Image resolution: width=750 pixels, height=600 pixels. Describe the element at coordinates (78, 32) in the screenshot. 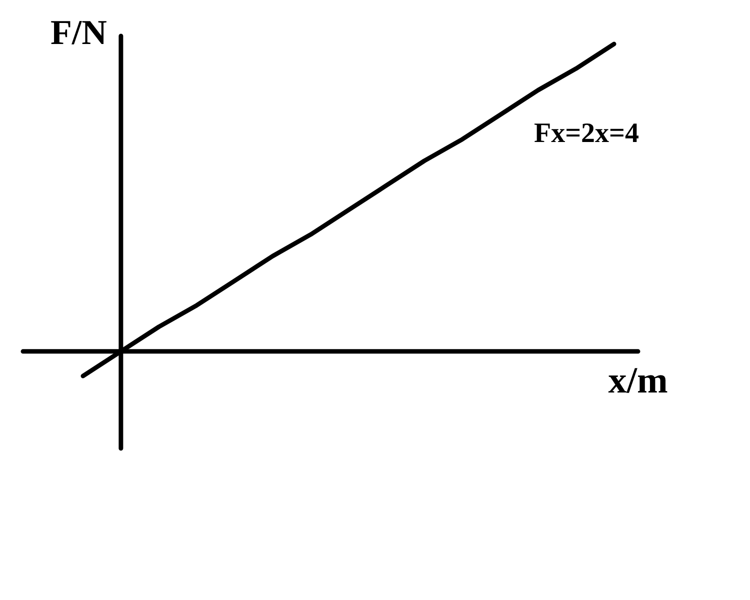

I see `y-axis-title: F/N` at that location.